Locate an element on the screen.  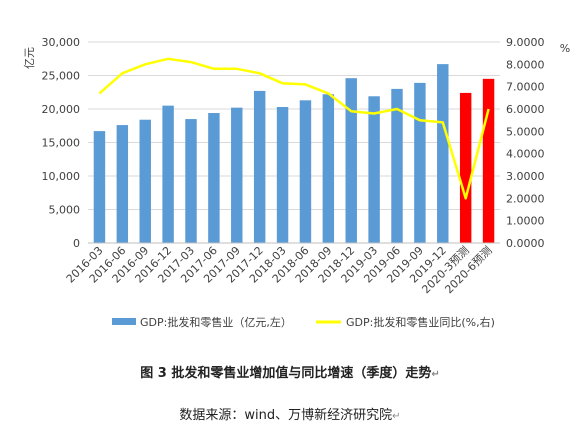
legend-swatch-bar is located at coordinates (124, 321).